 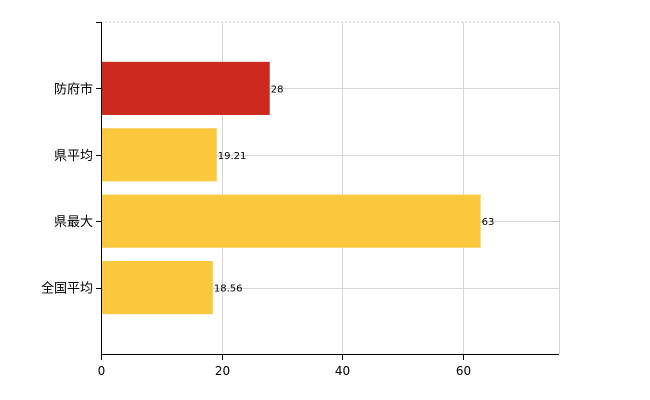 I want to click on data-label-0: 28, so click(x=277, y=89).